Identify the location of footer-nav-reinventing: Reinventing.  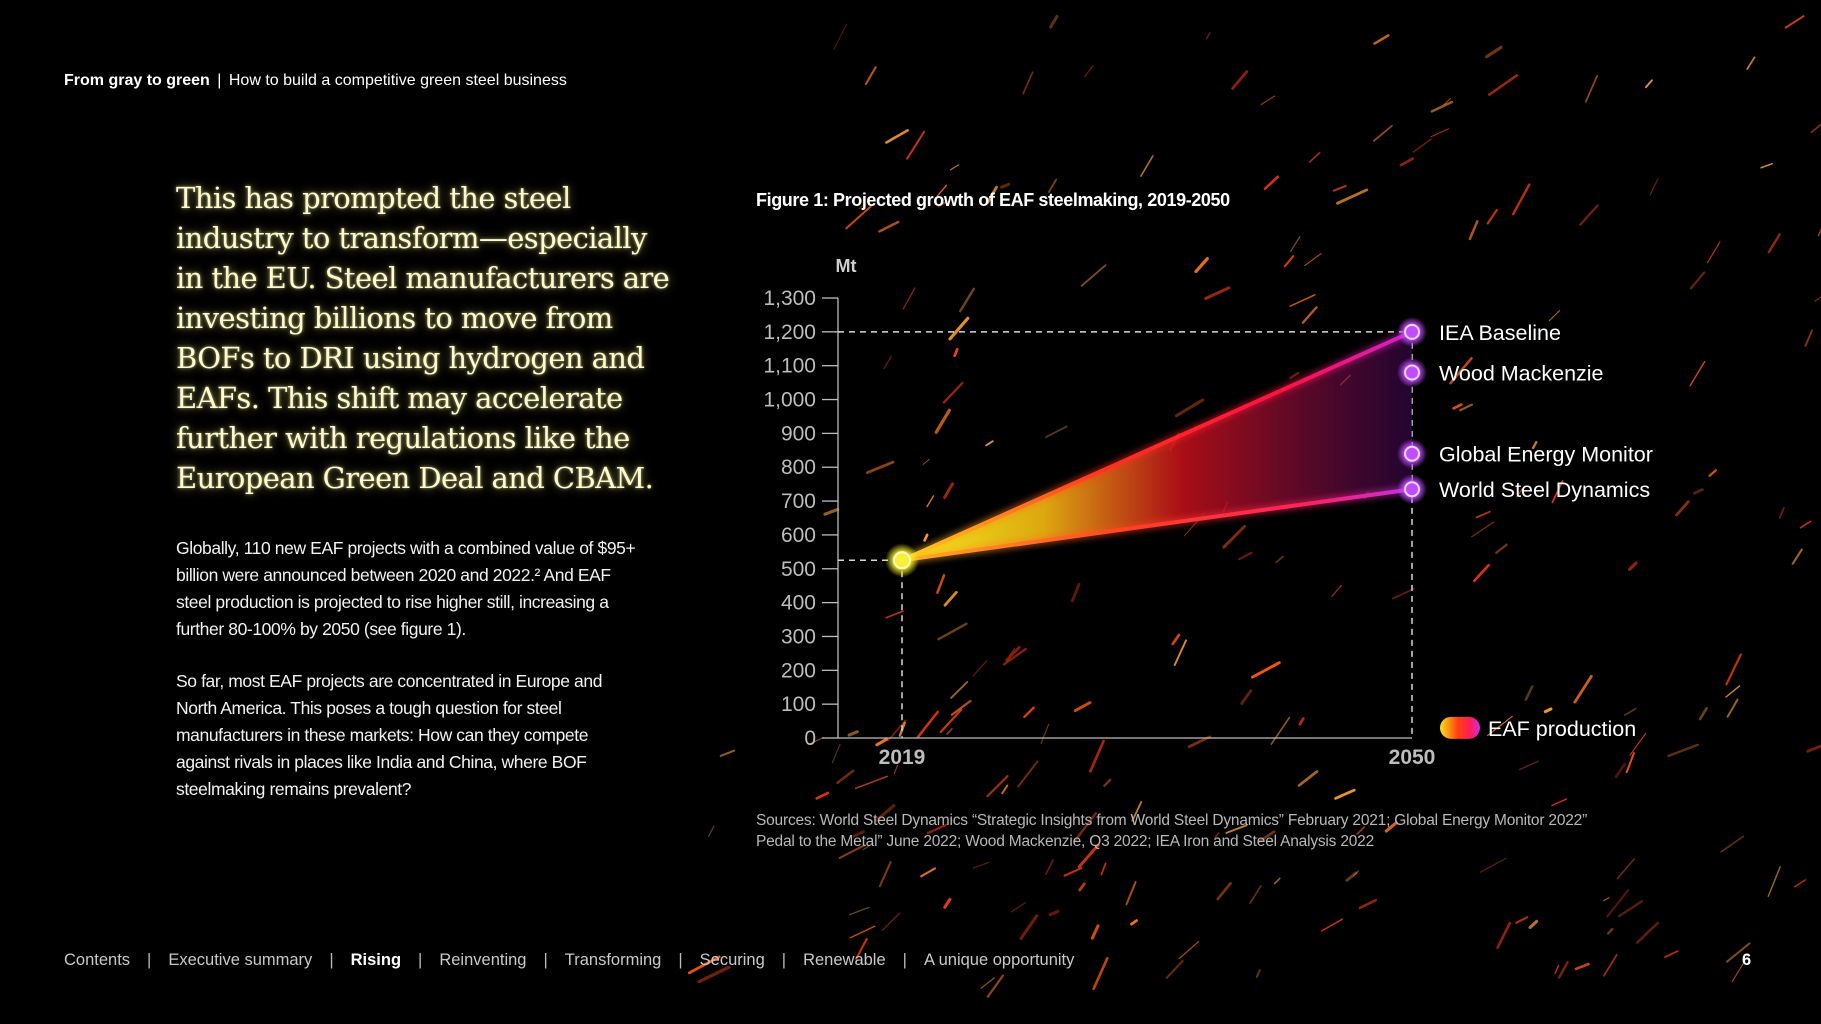
(483, 960).